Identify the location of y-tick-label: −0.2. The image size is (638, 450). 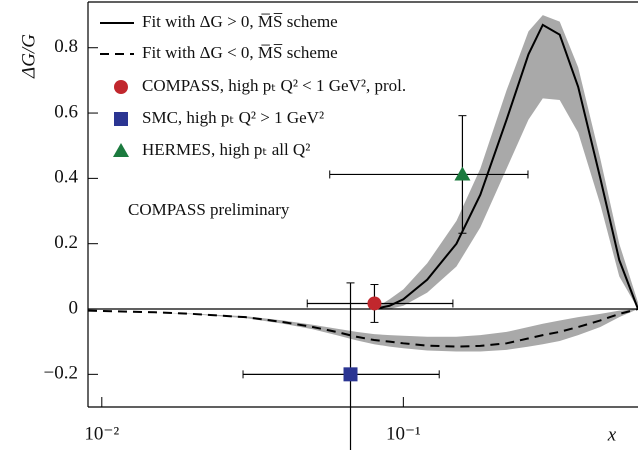
(61, 373).